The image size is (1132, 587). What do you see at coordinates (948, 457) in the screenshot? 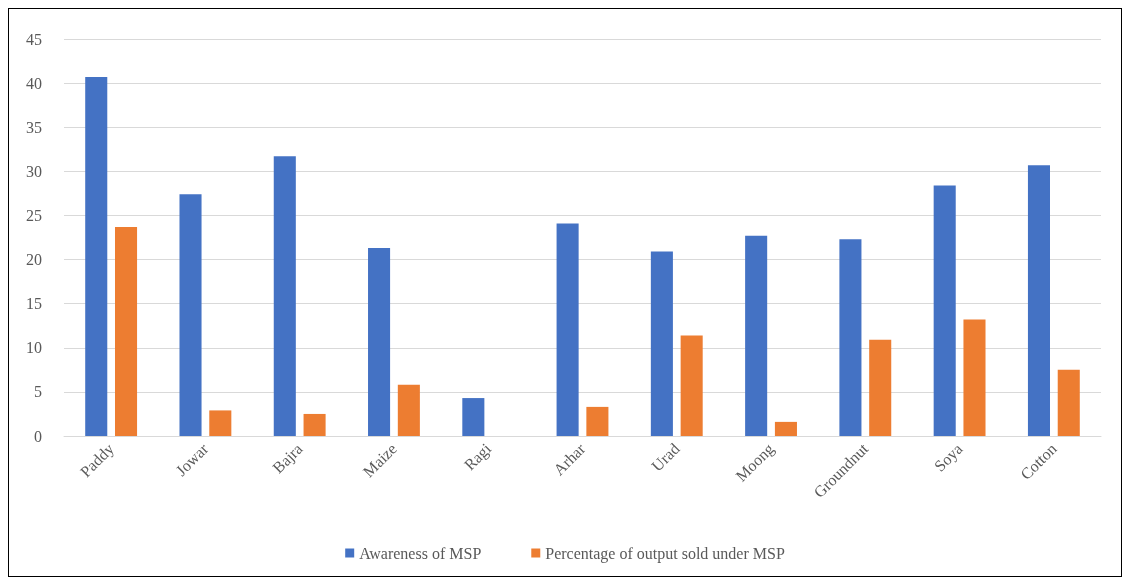
I see `x-tick-label: Soya` at bounding box center [948, 457].